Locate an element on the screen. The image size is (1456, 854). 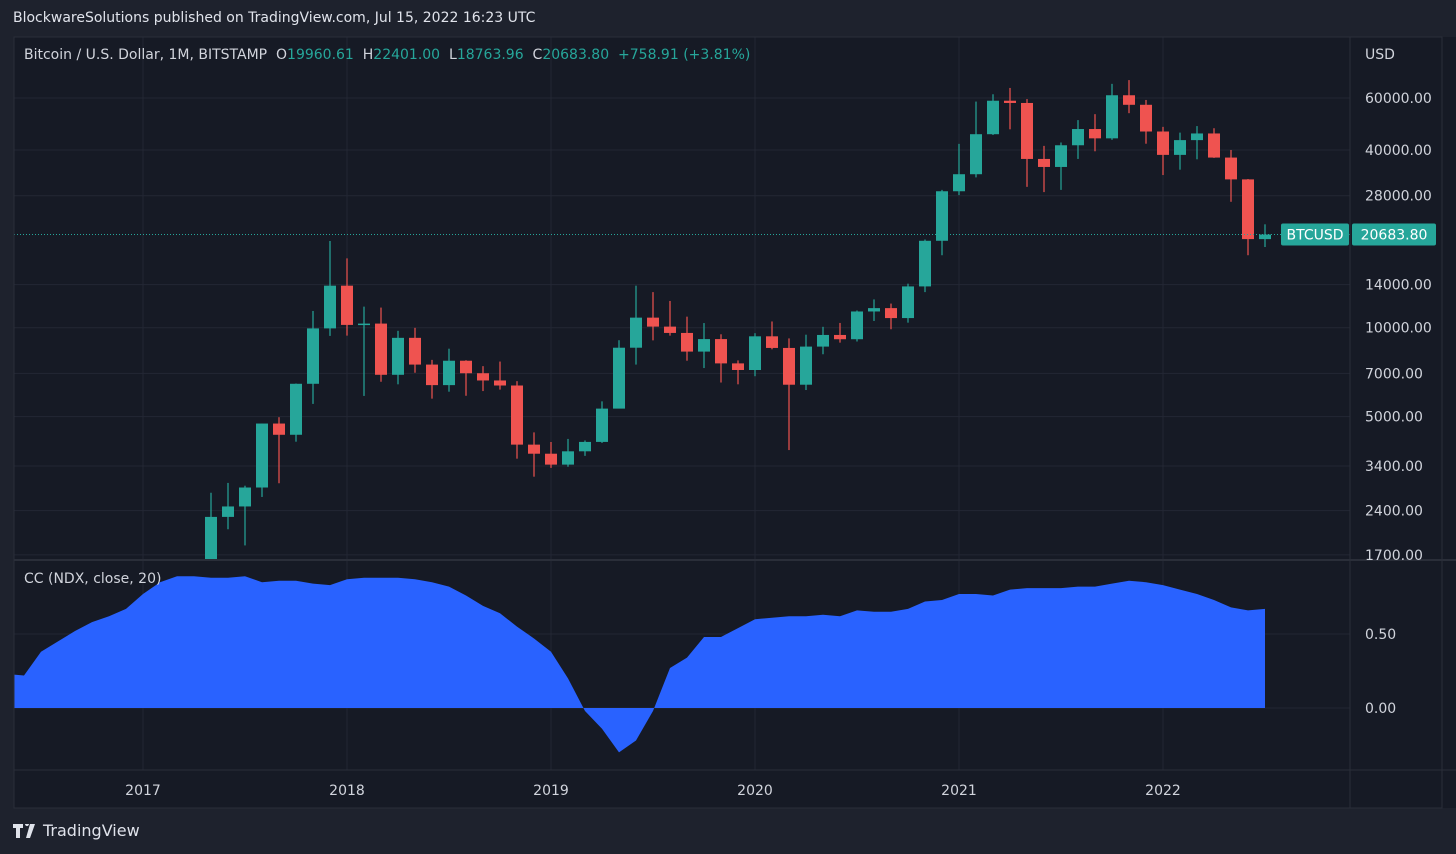
price-tick-label: 3400.00 is located at coordinates (1394, 467).